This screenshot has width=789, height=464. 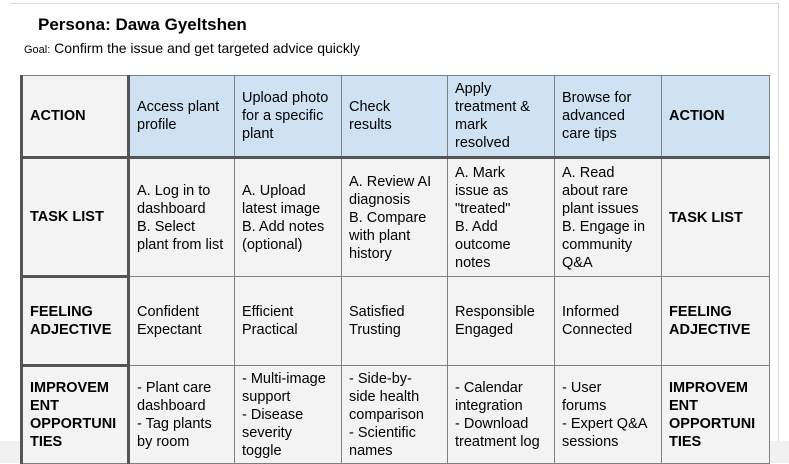 I want to click on cell-line: B. Add, so click(x=476, y=226).